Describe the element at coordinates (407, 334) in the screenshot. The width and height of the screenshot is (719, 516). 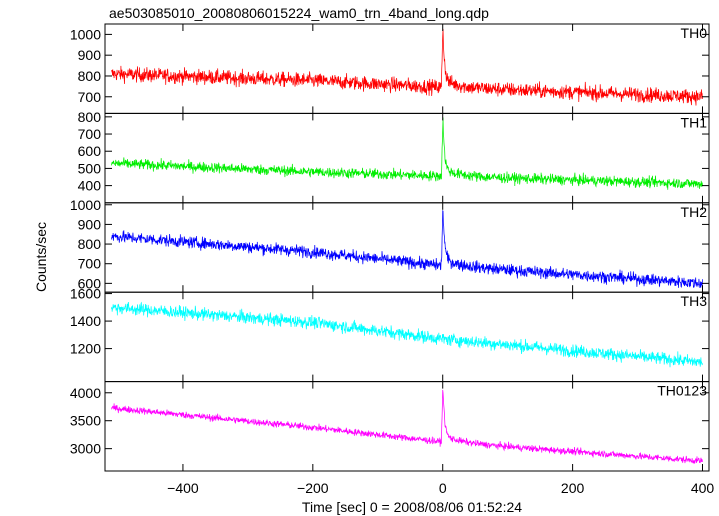
I see `series-line-th3` at that location.